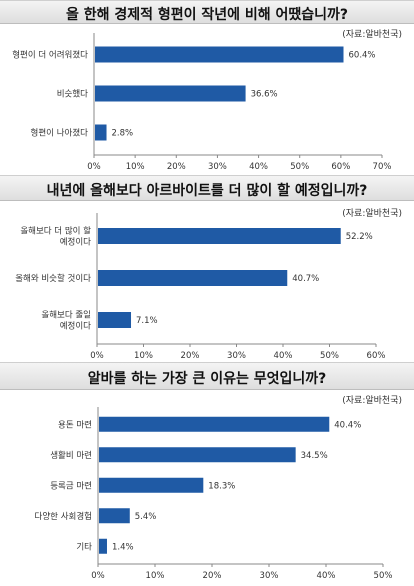 The height and width of the screenshot is (586, 414). What do you see at coordinates (283, 356) in the screenshot?
I see `chart2-x-tick-label: 40%` at bounding box center [283, 356].